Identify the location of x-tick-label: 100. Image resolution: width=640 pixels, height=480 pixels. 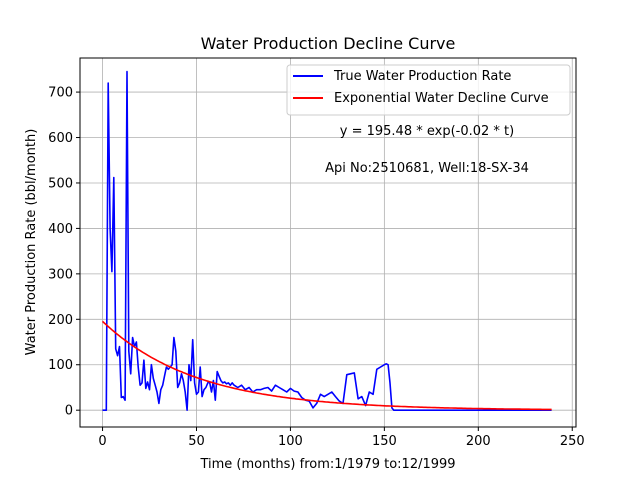
(290, 441).